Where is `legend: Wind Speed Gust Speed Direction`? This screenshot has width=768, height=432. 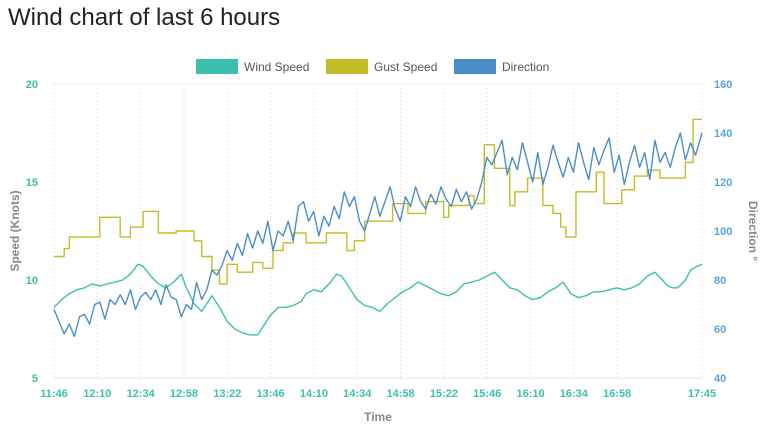 legend: Wind Speed Gust Speed Direction is located at coordinates (372, 66).